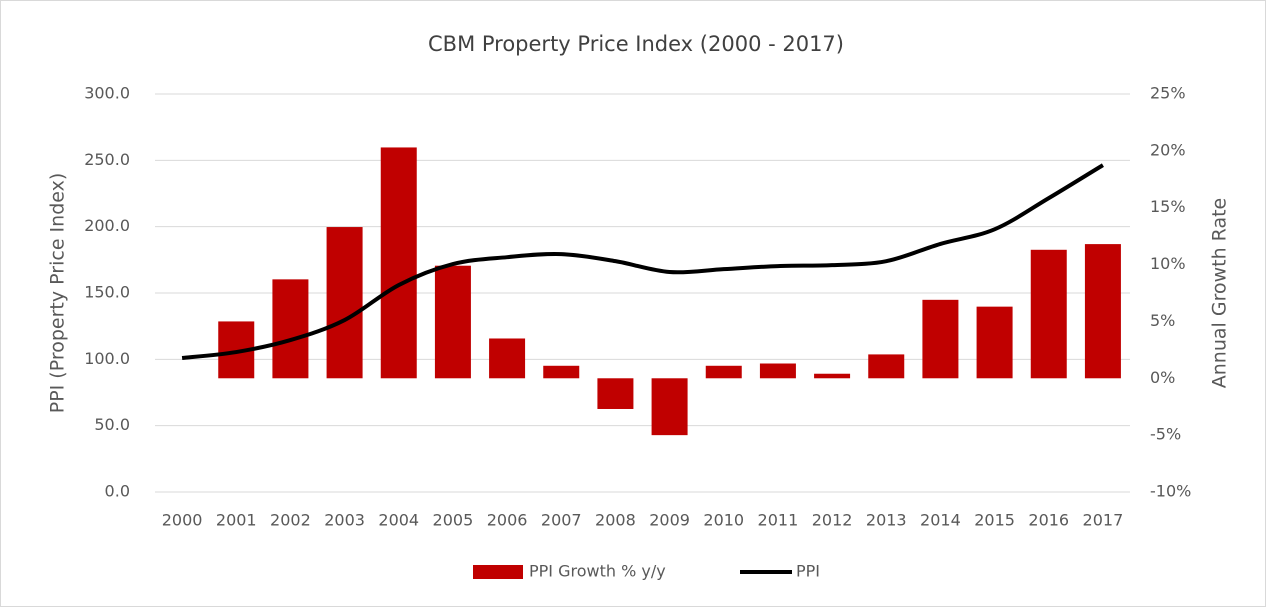  Describe the element at coordinates (1168, 93) in the screenshot. I see `y2-tick-label: 25%` at that location.